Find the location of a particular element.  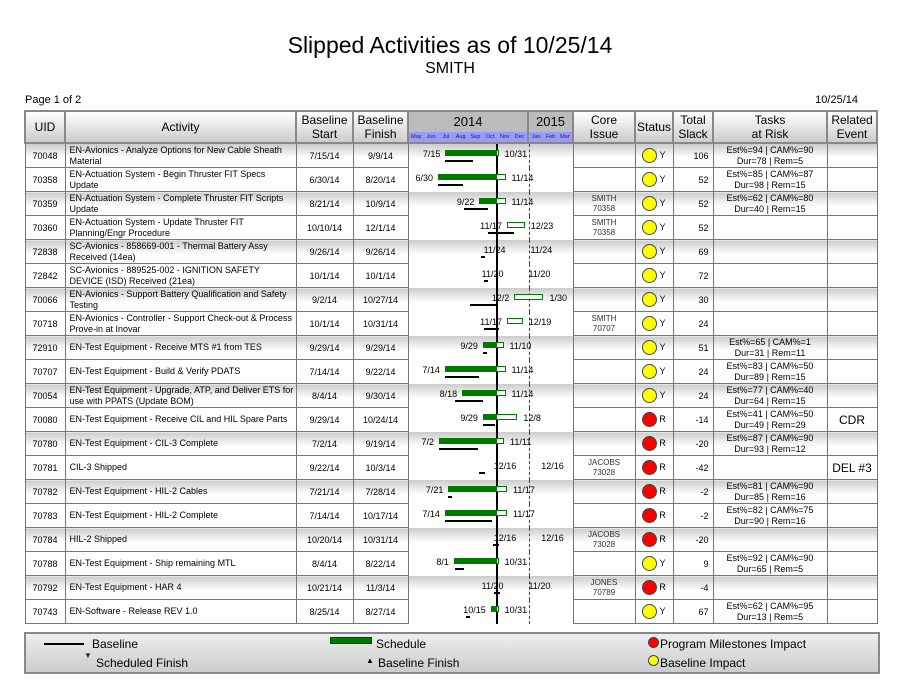

baseline-finish-cell: 9/19/14 is located at coordinates (380, 443).